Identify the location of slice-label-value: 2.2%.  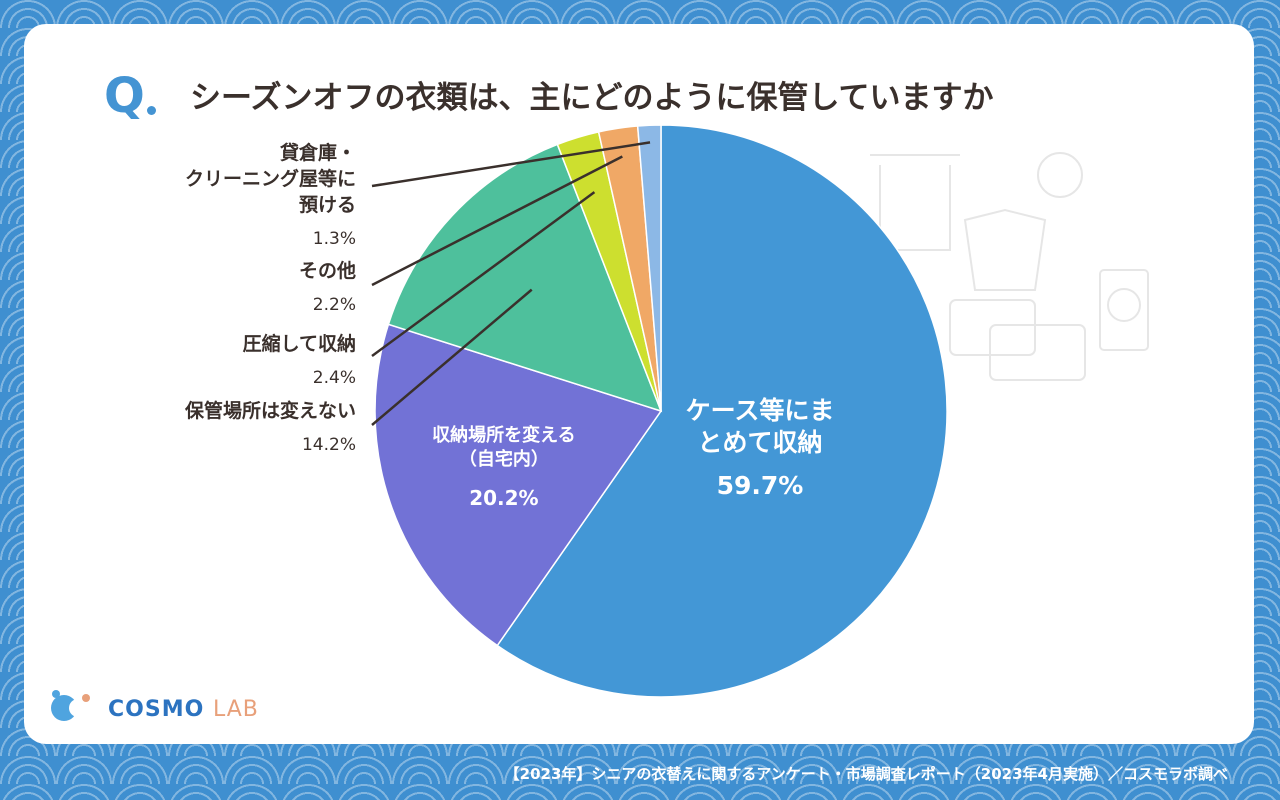
(334, 305).